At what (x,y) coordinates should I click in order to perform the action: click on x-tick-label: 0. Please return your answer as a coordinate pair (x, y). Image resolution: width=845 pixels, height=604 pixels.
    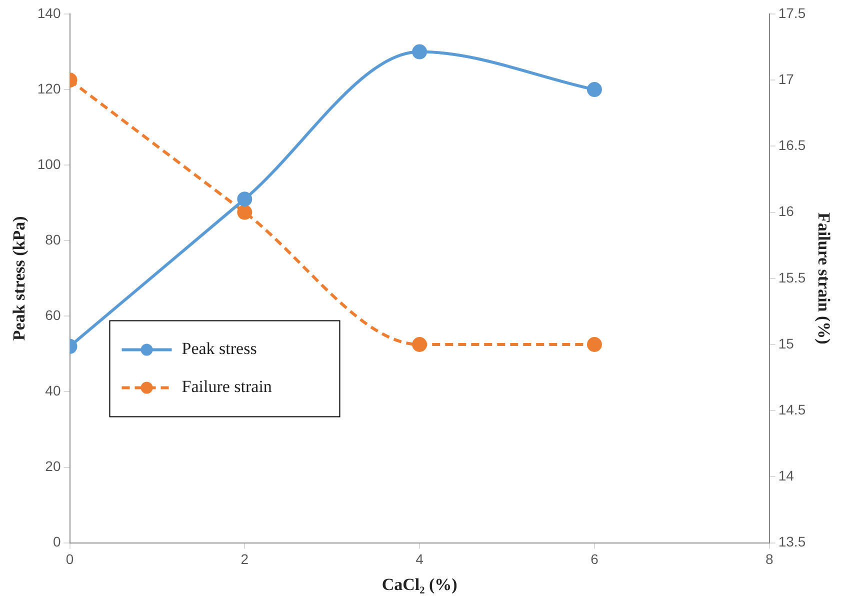
    Looking at the image, I should click on (70, 559).